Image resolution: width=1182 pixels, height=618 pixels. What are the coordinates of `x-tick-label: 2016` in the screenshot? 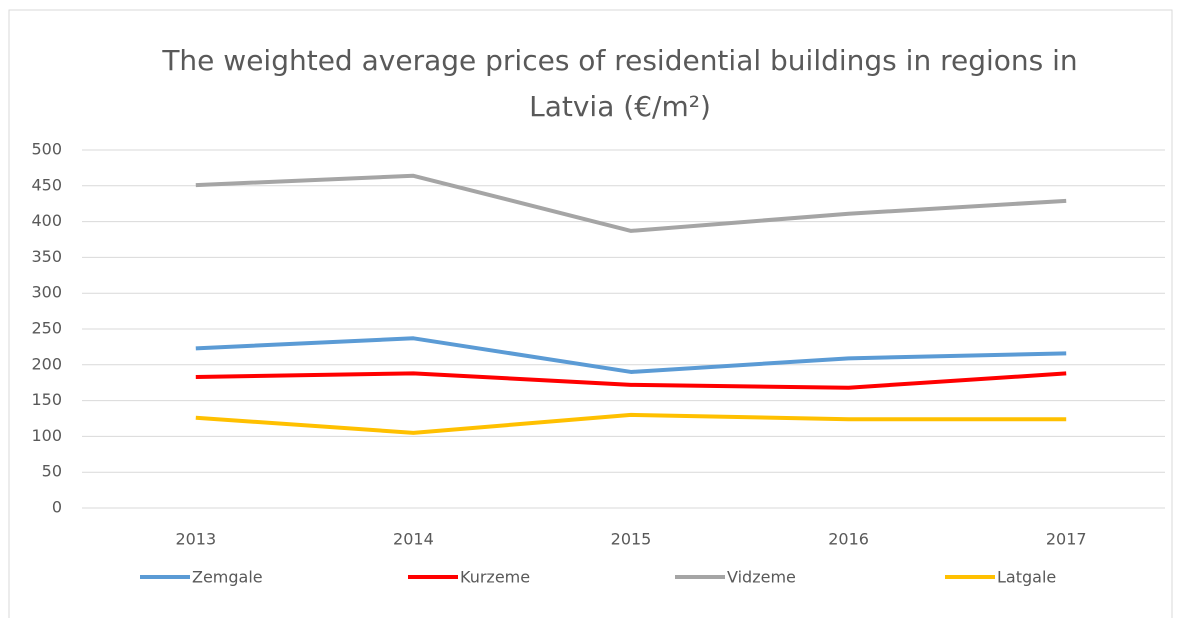 It's located at (848, 539).